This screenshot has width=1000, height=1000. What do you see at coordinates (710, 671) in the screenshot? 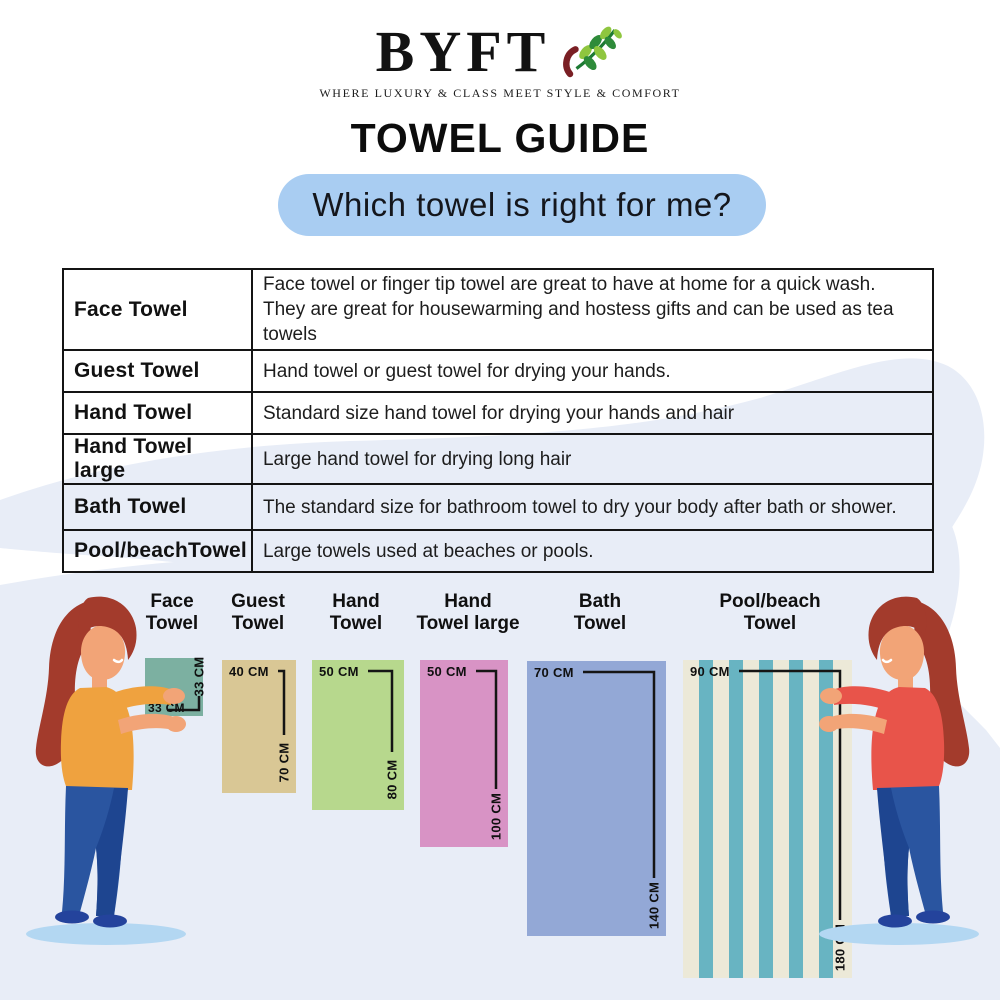
I see `width-measurement-label: 90 CM` at bounding box center [710, 671].